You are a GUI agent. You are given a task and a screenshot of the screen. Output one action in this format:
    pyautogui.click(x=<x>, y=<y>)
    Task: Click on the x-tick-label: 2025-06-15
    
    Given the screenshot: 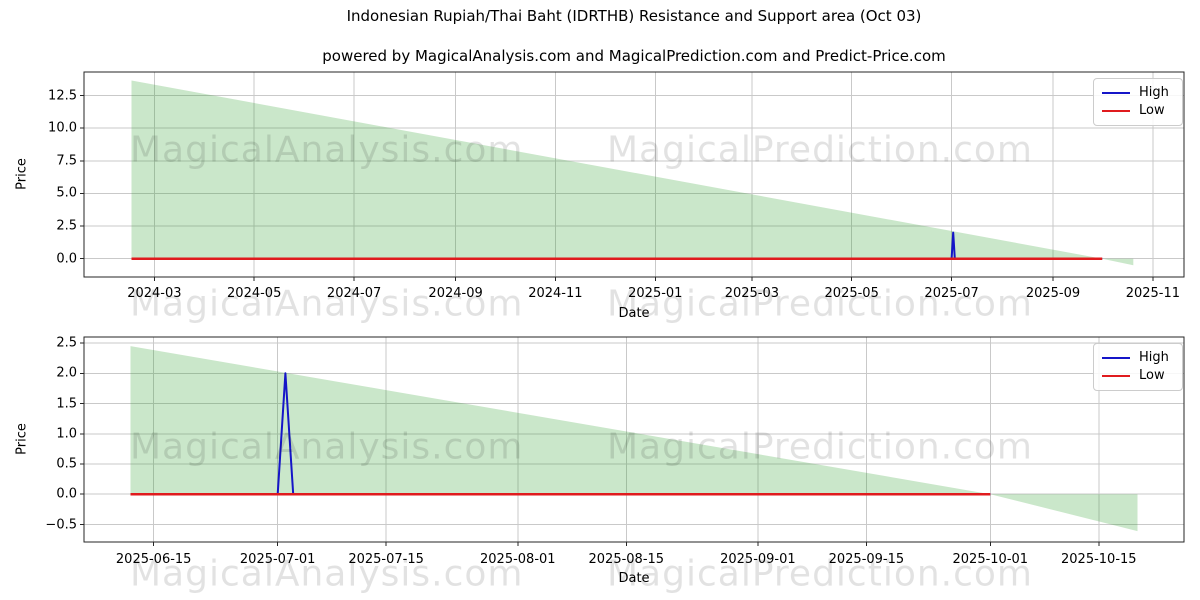 What is the action you would take?
    pyautogui.click(x=153, y=559)
    